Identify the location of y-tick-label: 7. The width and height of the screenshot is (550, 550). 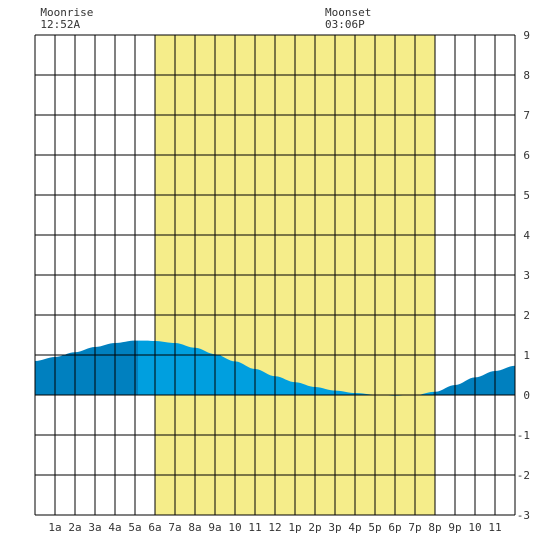
(526, 115).